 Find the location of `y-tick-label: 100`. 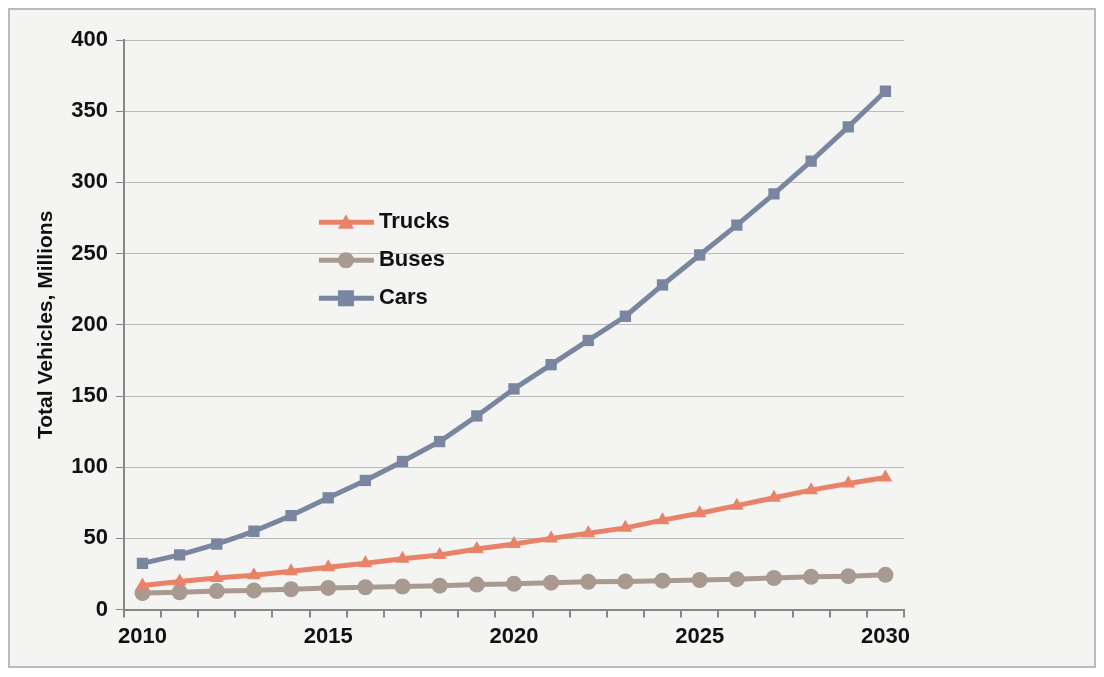

y-tick-label: 100 is located at coordinates (89, 466).